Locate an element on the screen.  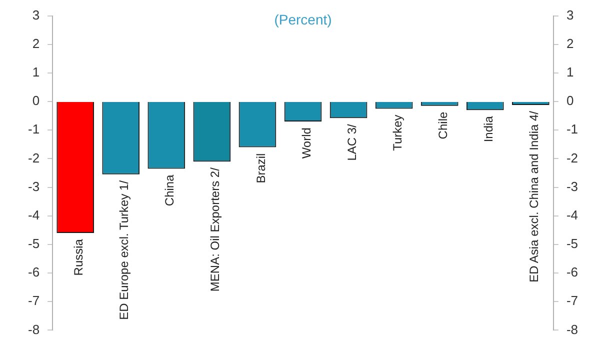
y2-tick-label: -3 is located at coordinates (572, 186).